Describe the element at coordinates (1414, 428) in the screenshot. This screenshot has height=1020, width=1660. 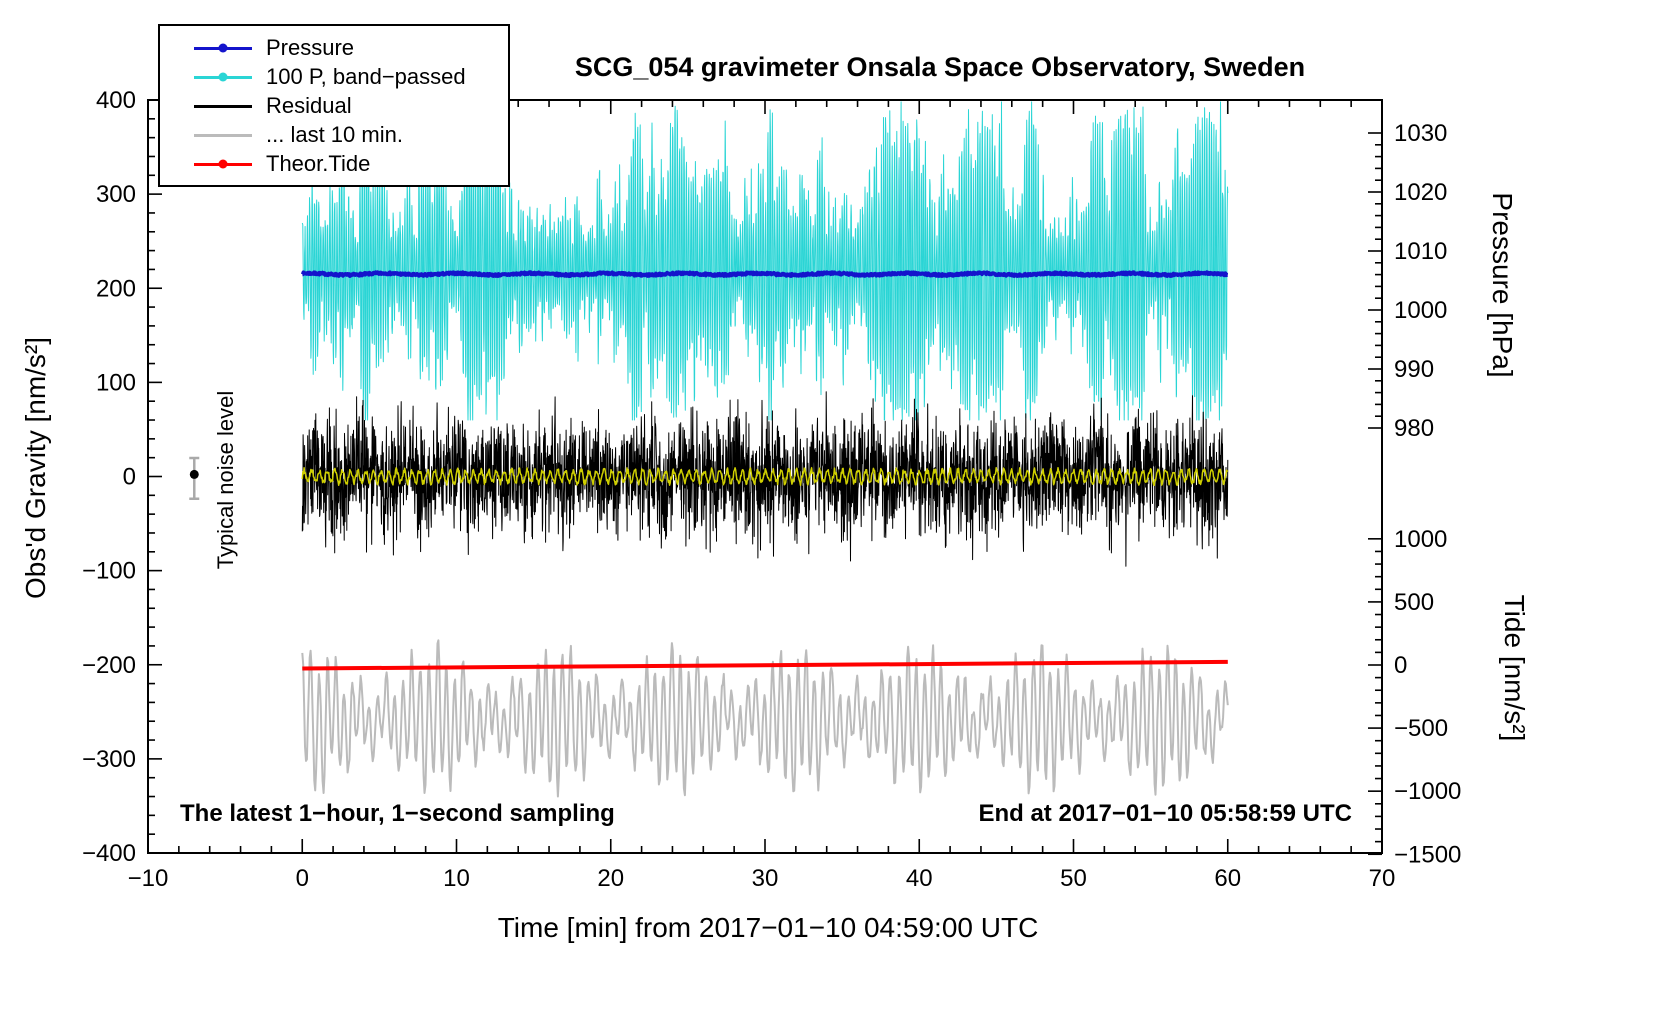
I see `pressure-tick-label: 980` at that location.